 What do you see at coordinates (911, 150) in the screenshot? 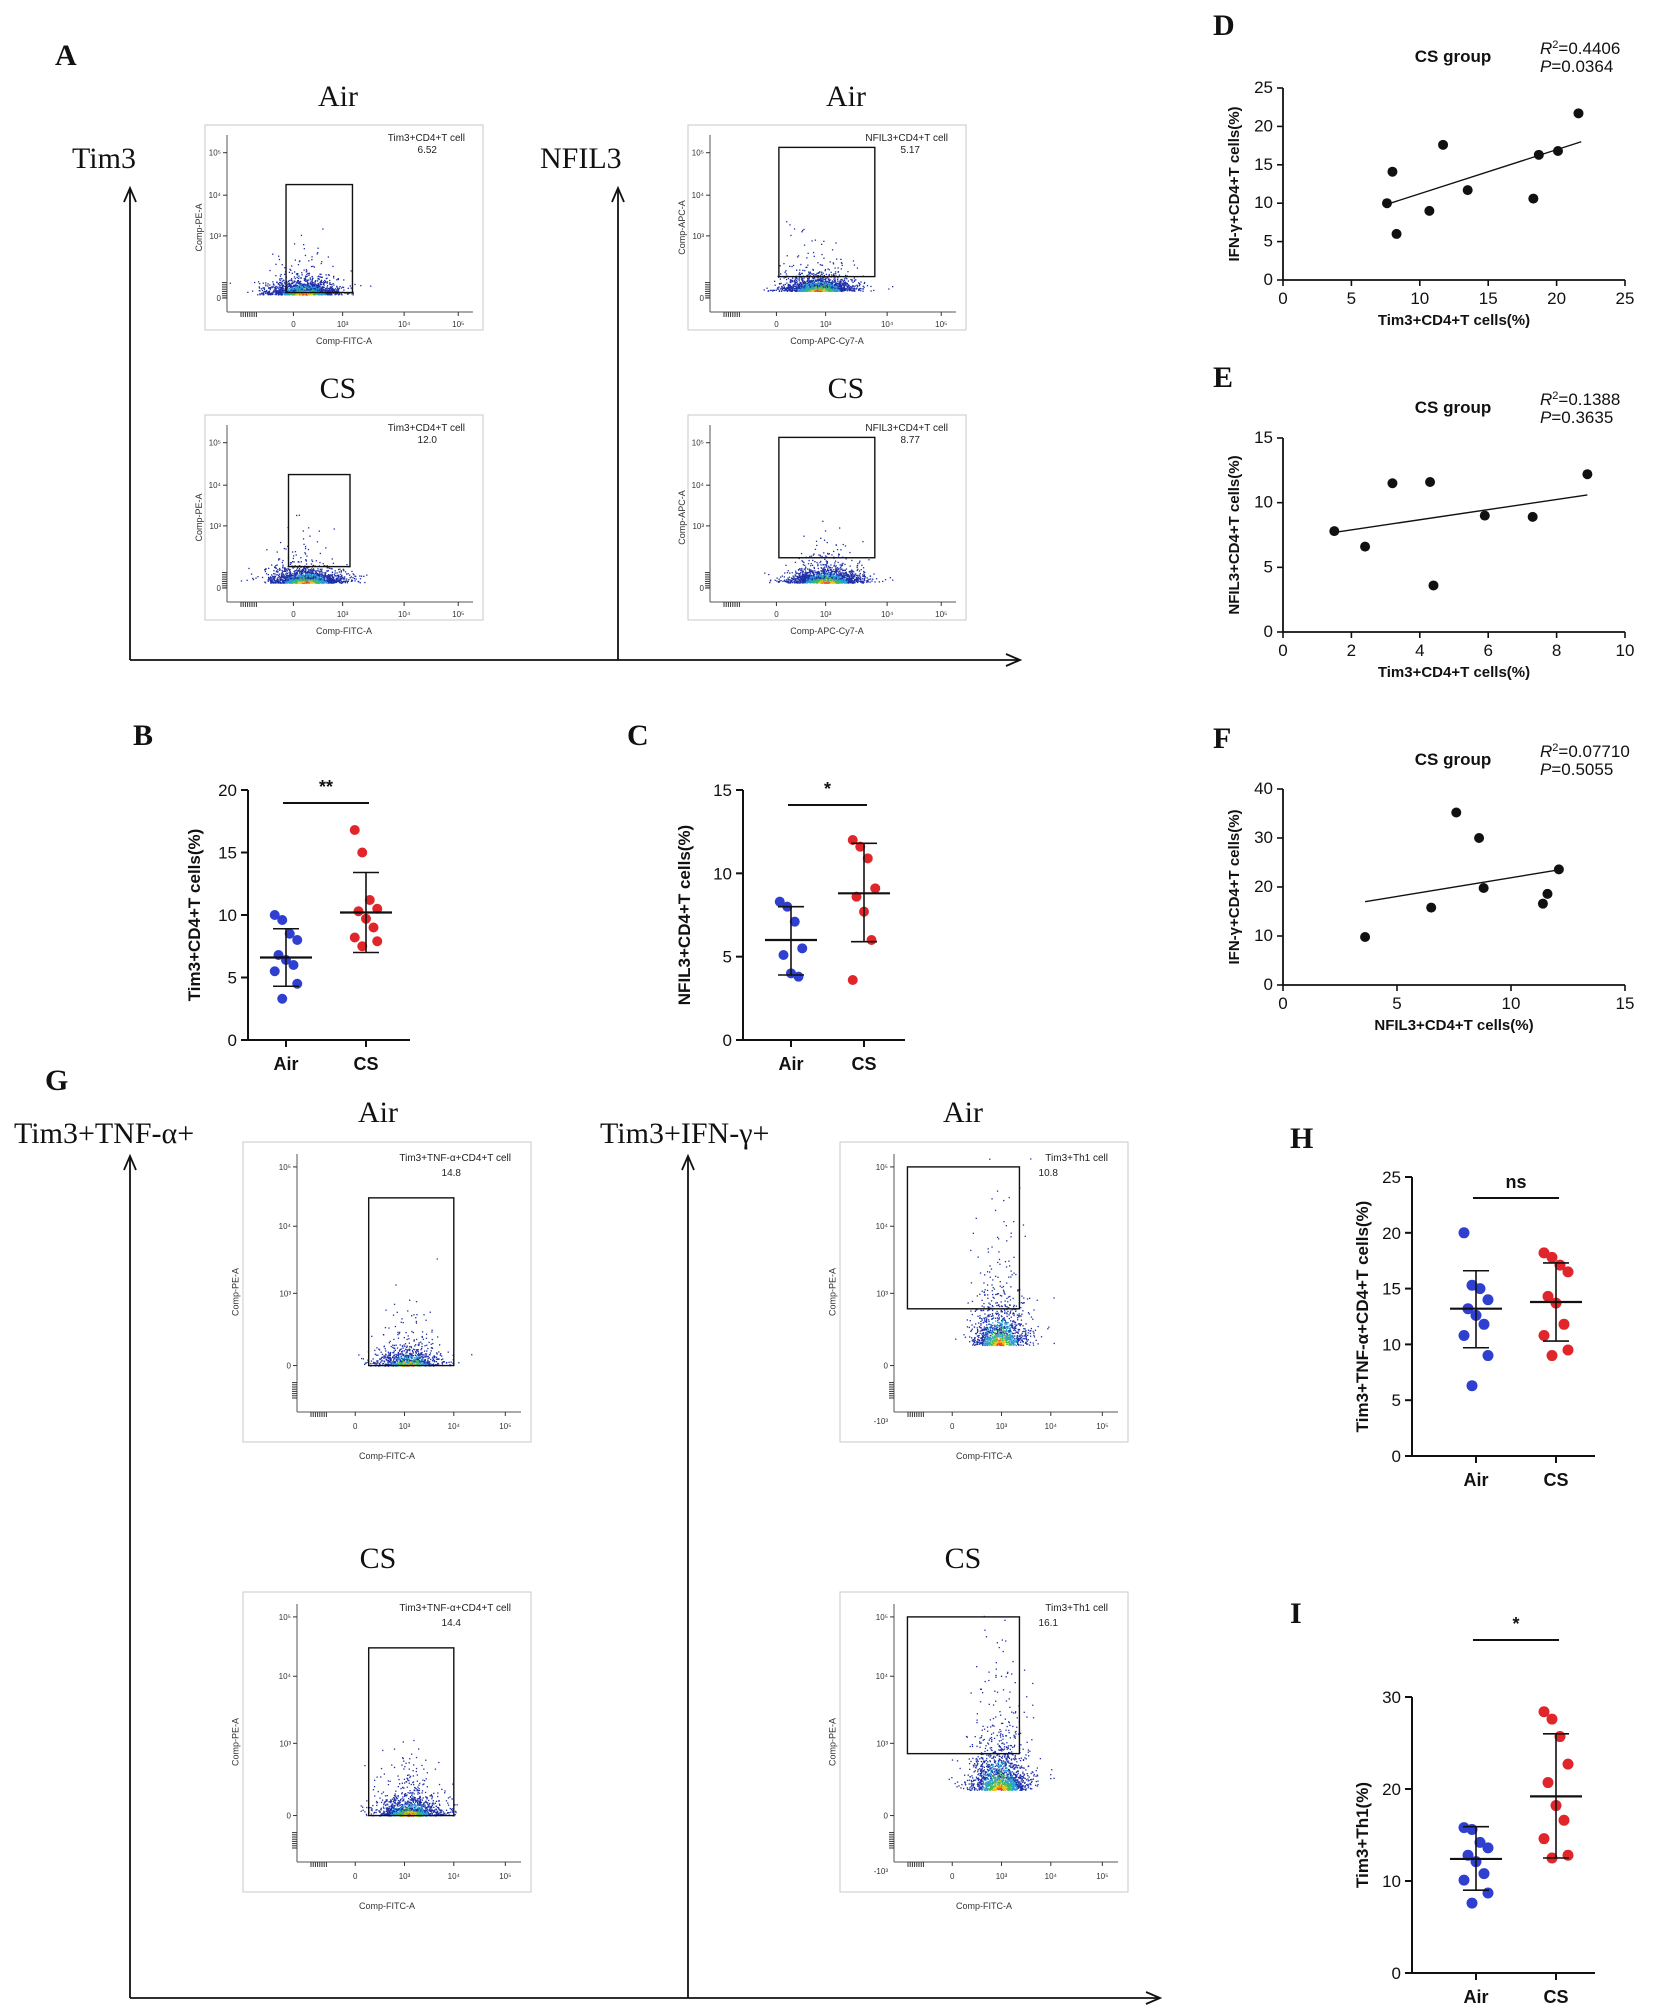
I see `gate-percentage: 5.17` at bounding box center [911, 150].